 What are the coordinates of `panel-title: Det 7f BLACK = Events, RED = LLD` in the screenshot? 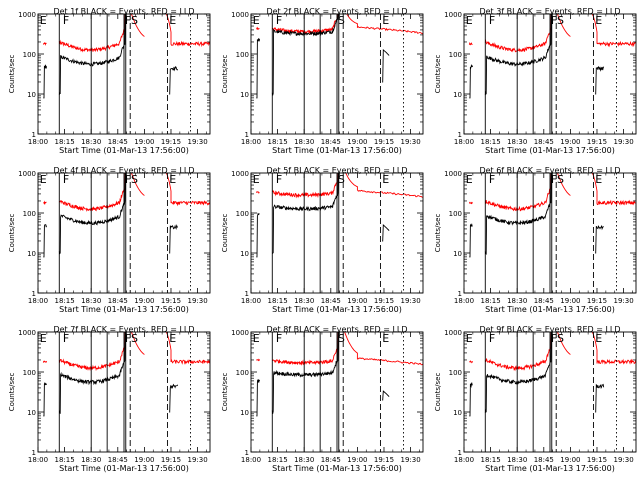 It's located at (123, 329).